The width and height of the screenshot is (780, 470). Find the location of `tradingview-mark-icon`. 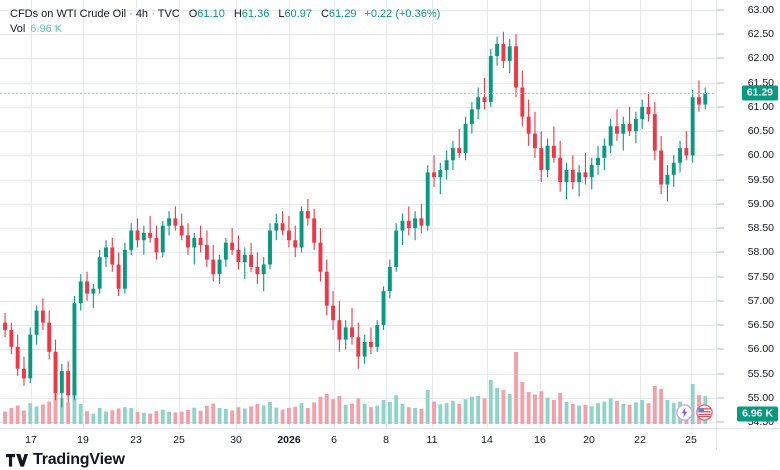

tradingview-mark-icon is located at coordinates (17, 460).